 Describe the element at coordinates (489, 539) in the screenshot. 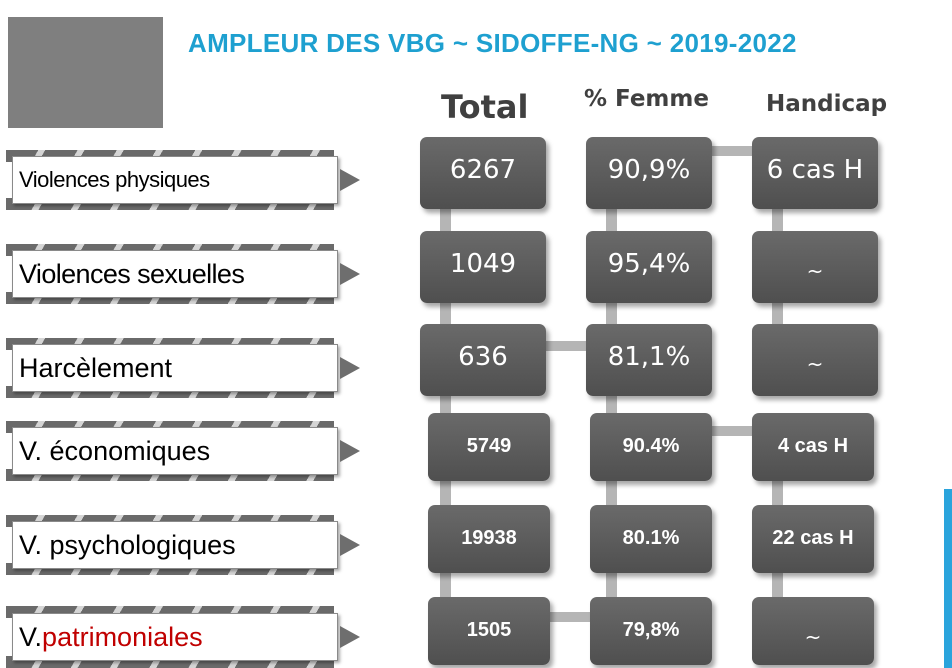

I see `cell-total: 19938` at that location.